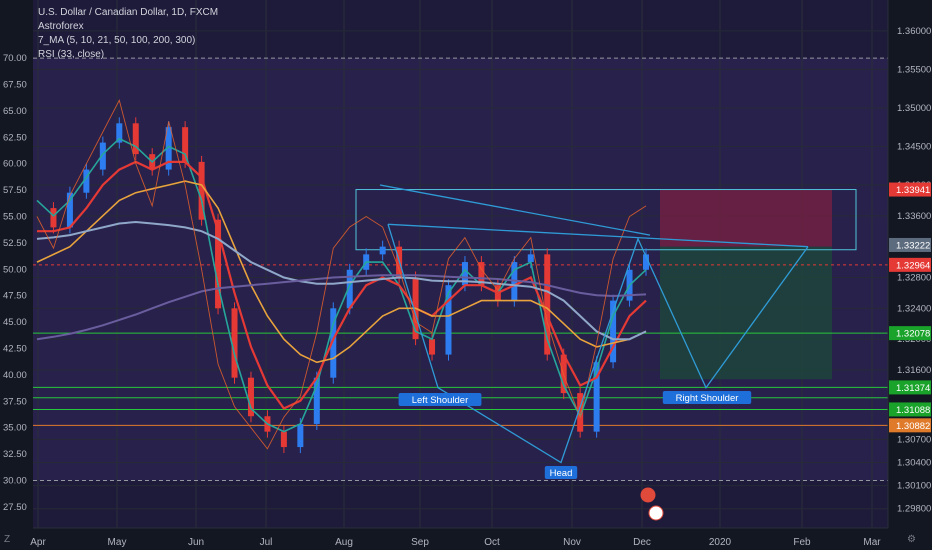 Image resolution: width=932 pixels, height=550 pixels. Describe the element at coordinates (61, 26) in the screenshot. I see `author-label: Astroforex` at that location.